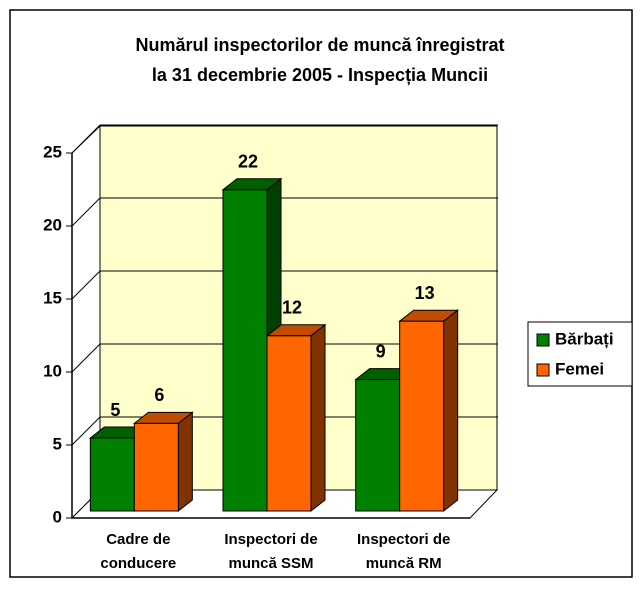  Describe the element at coordinates (381, 351) in the screenshot. I see `data-label: 9` at that location.